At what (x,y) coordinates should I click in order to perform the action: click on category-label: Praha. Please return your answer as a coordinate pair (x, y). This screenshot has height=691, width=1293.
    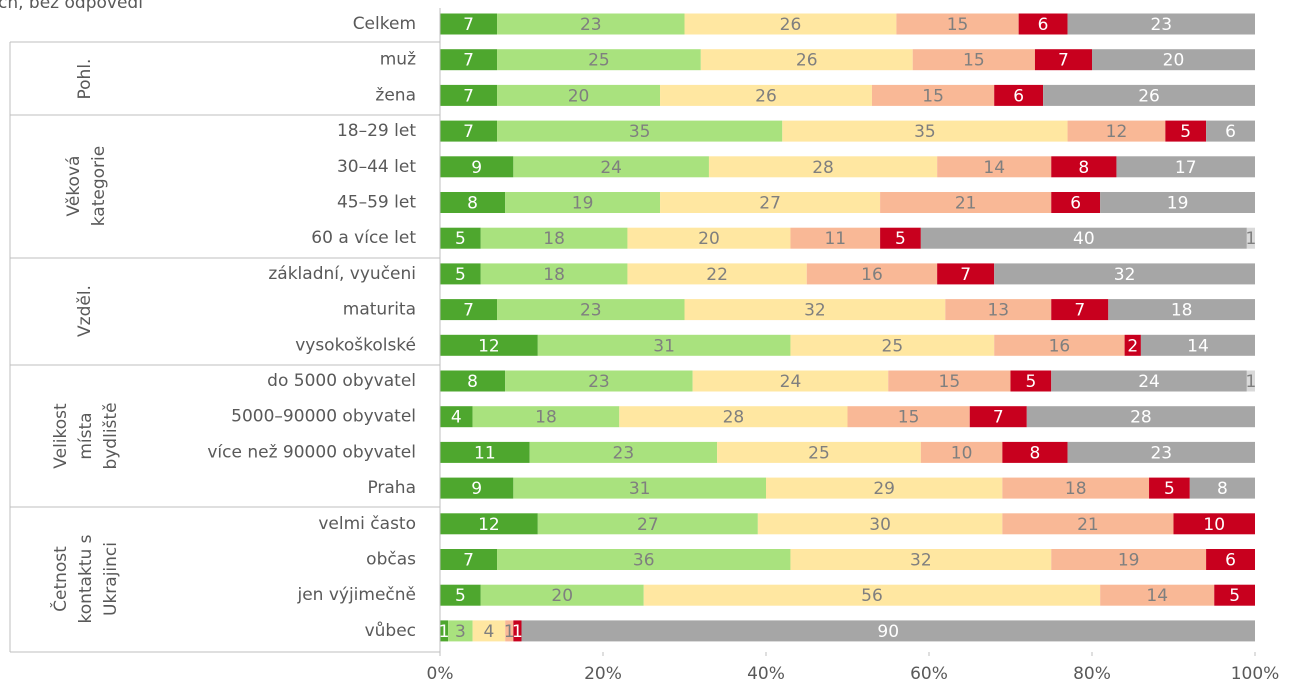
    Looking at the image, I should click on (391, 488).